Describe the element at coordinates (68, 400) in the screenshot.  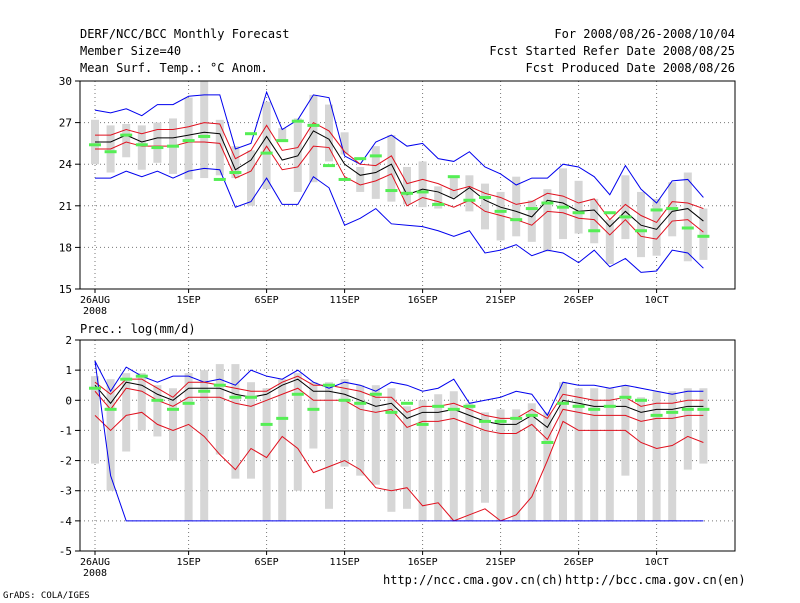
I see `y-tick-label: 0` at that location.